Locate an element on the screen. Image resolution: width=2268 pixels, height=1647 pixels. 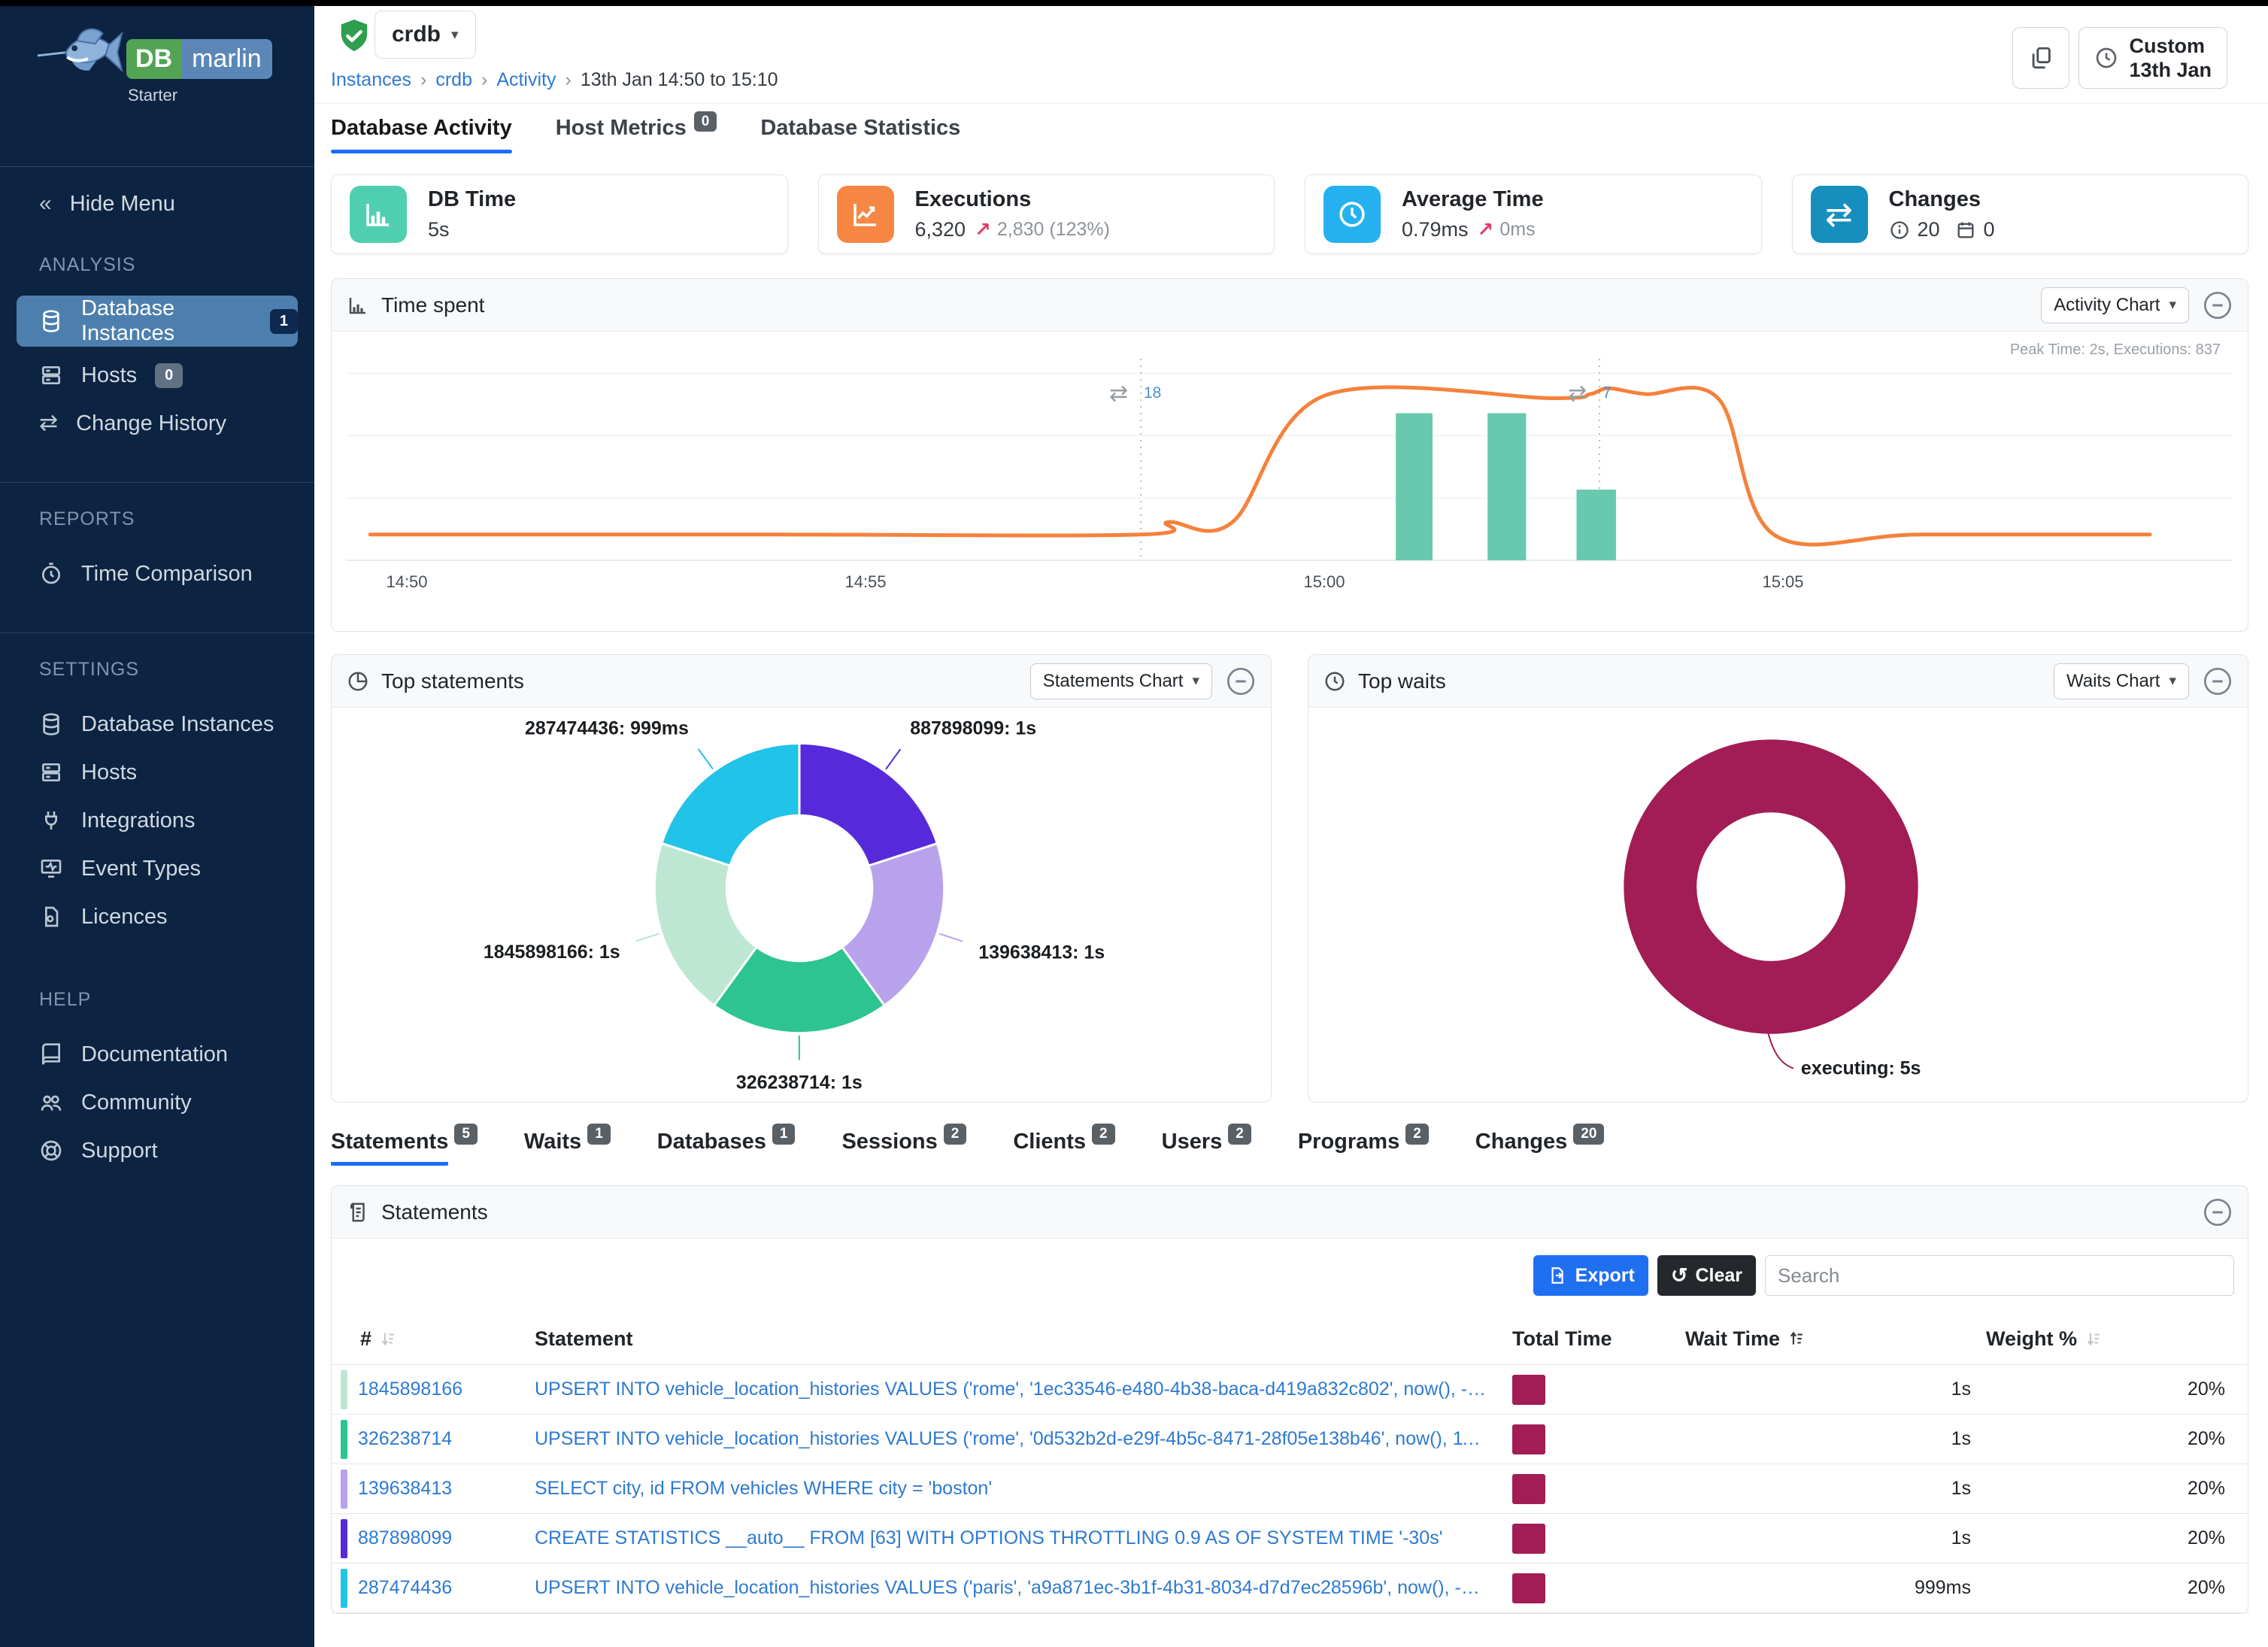
sidebar-item-hosts: Hosts 0 is located at coordinates (157, 375).